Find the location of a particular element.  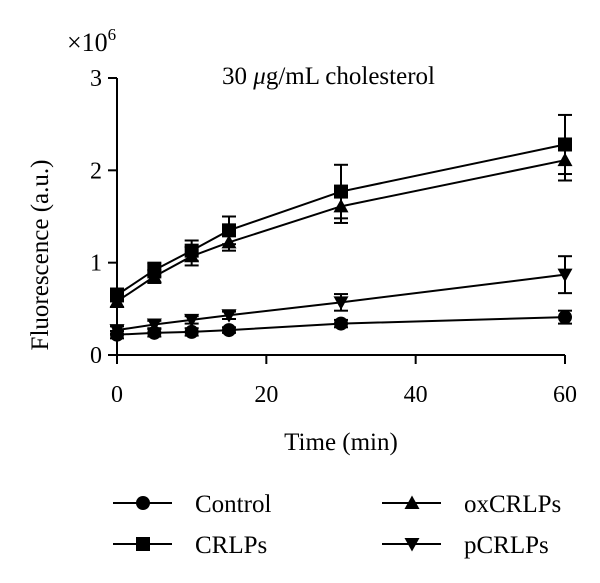

series-pcrlps is located at coordinates (341, 296).